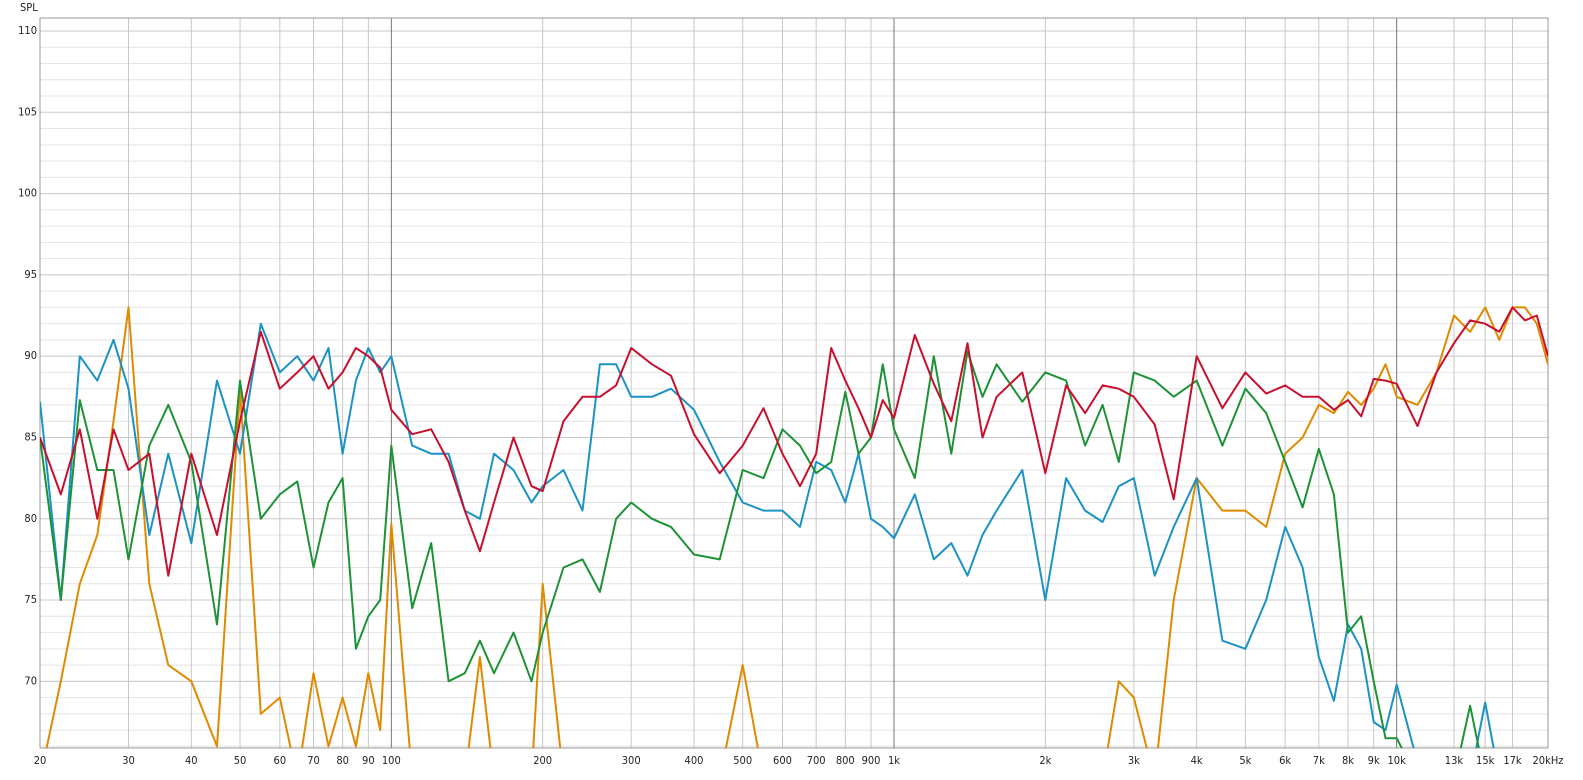 The image size is (1583, 780). What do you see at coordinates (1134, 760) in the screenshot?
I see `x-tick-label: 3k` at bounding box center [1134, 760].